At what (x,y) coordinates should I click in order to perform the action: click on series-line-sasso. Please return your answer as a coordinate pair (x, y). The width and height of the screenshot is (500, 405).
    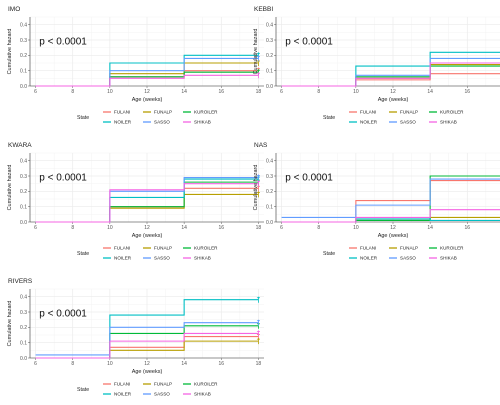
    Looking at the image, I should click on (390, 198).